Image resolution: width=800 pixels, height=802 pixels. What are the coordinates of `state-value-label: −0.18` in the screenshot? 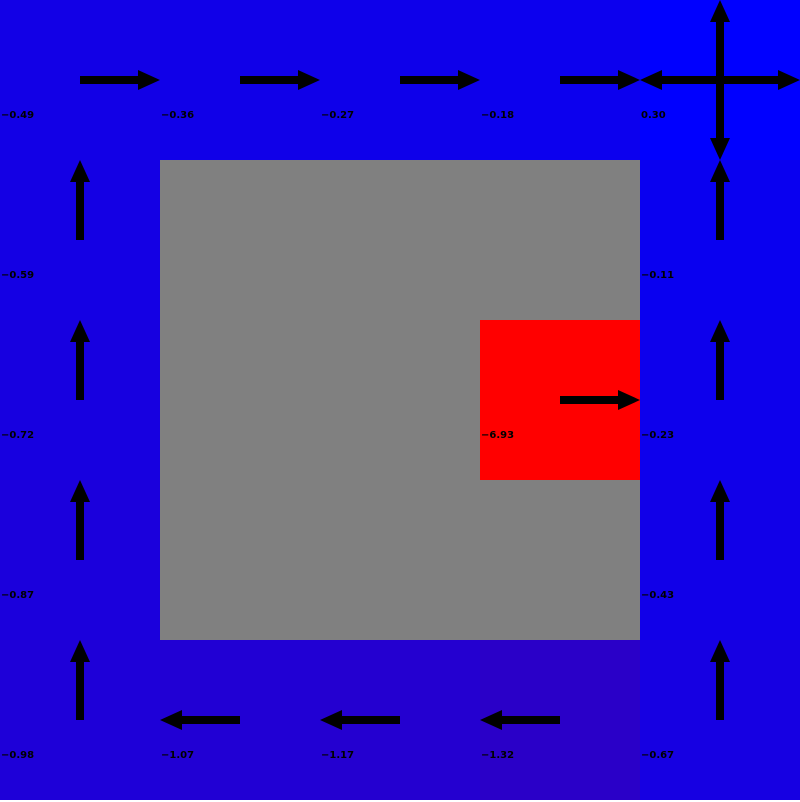 It's located at (498, 115).